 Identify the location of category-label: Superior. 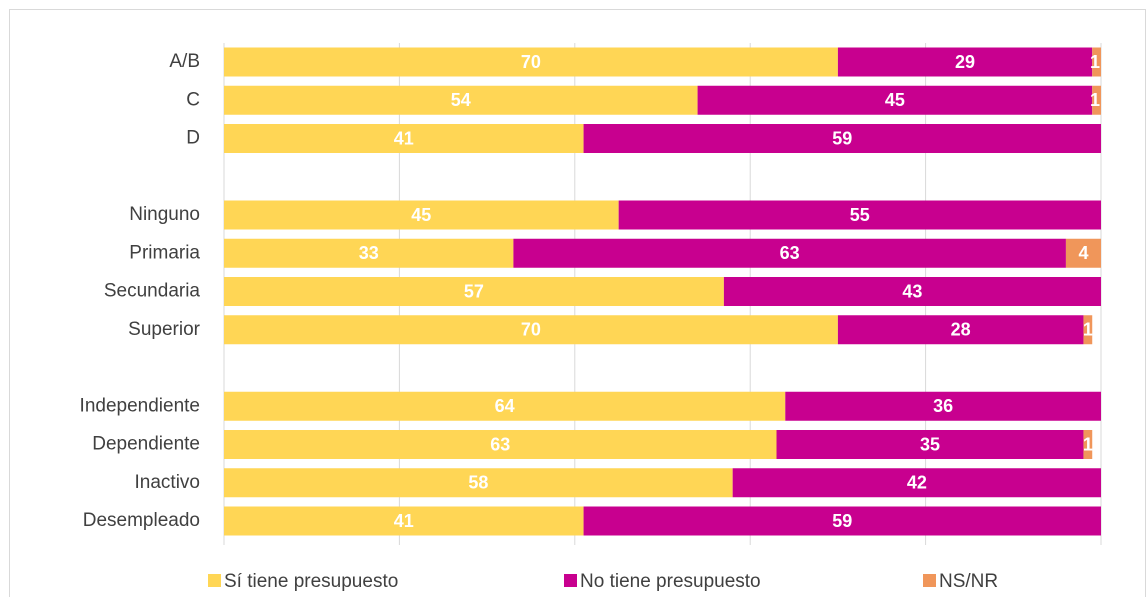
(164, 329).